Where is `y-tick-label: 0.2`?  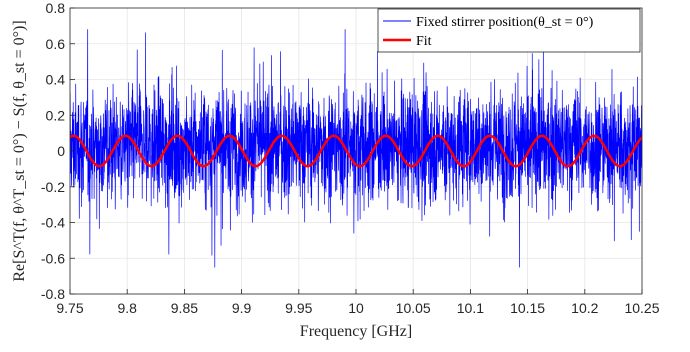 y-tick-label: 0.2 is located at coordinates (56, 115).